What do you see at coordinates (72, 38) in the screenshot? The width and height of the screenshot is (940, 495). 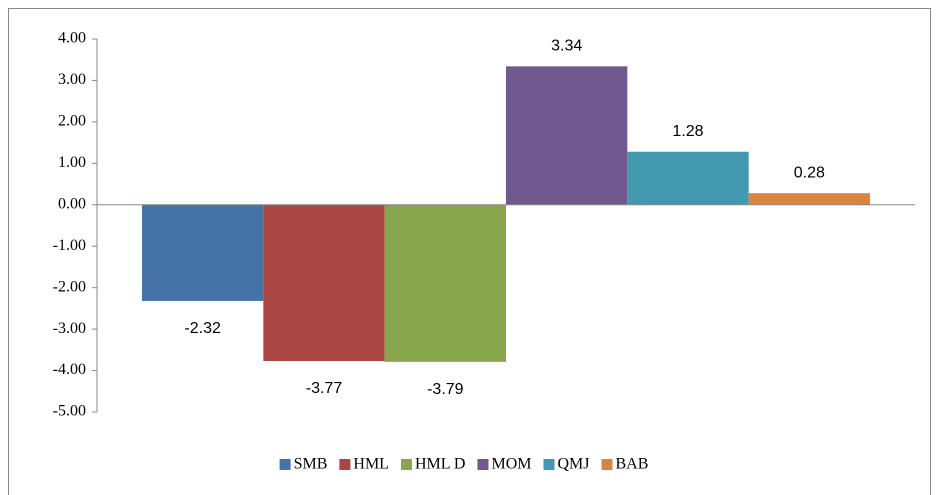 I see `y-tick-label: 4.00` at bounding box center [72, 38].